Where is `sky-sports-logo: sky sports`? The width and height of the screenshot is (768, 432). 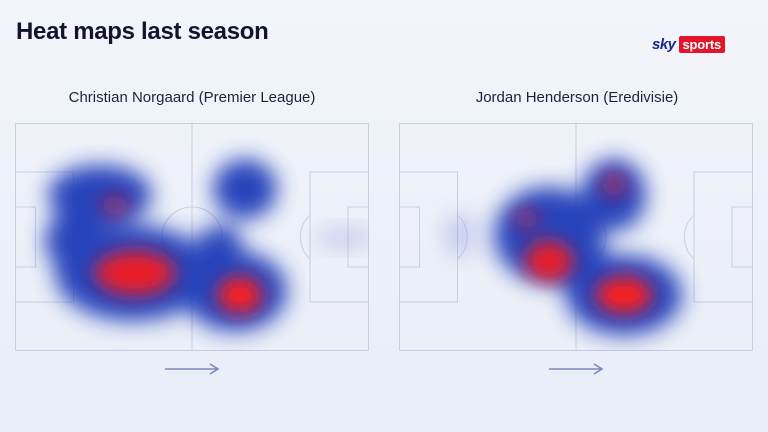
sky-sports-logo: sky sports is located at coordinates (689, 44).